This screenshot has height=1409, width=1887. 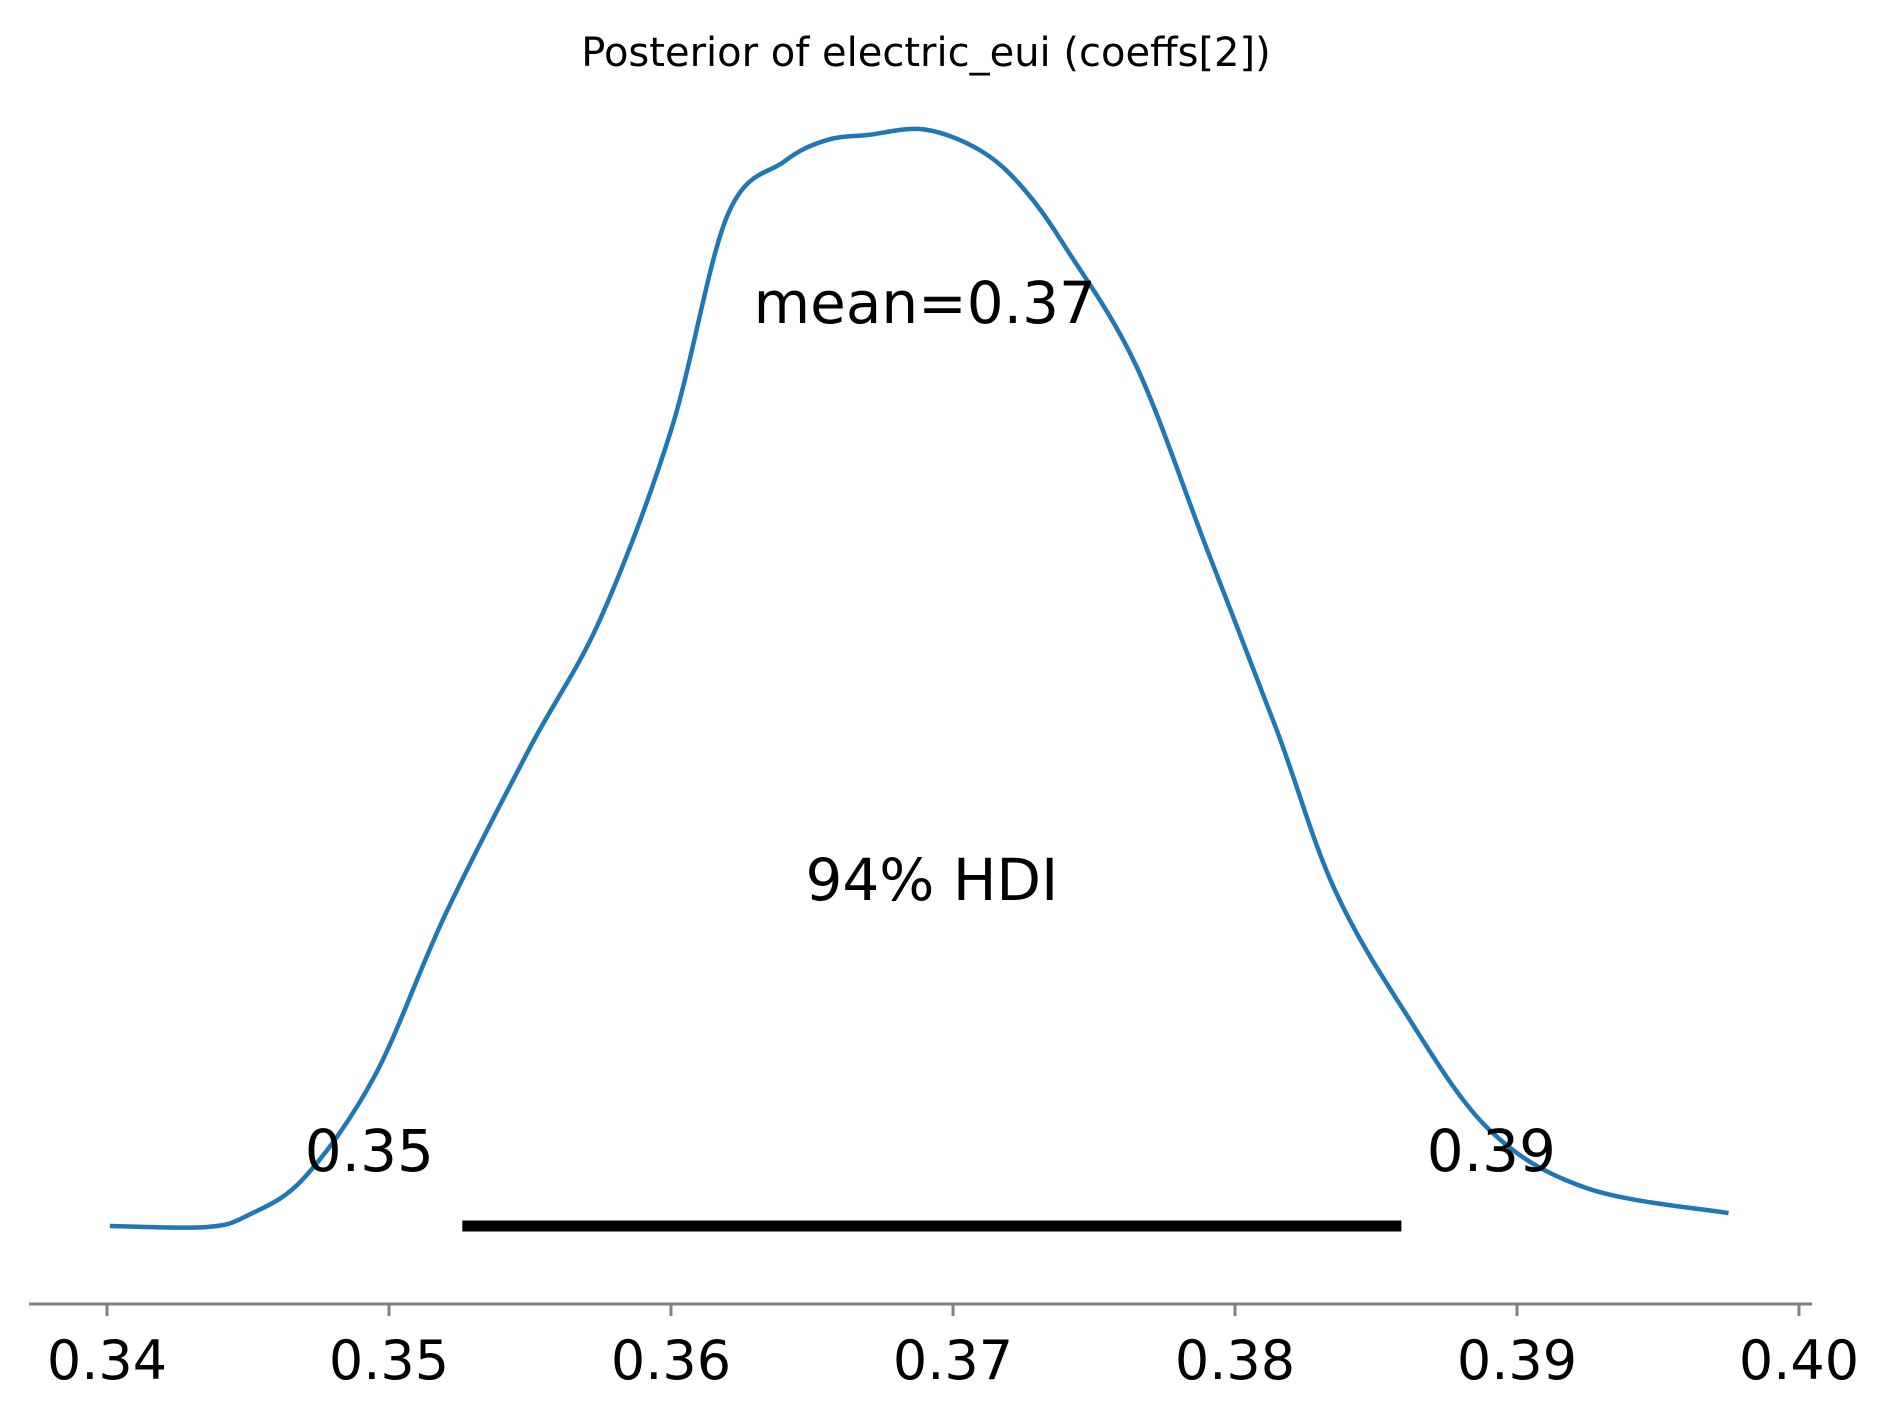 What do you see at coordinates (389, 1360) in the screenshot?
I see `x-tick-label: 0.35` at bounding box center [389, 1360].